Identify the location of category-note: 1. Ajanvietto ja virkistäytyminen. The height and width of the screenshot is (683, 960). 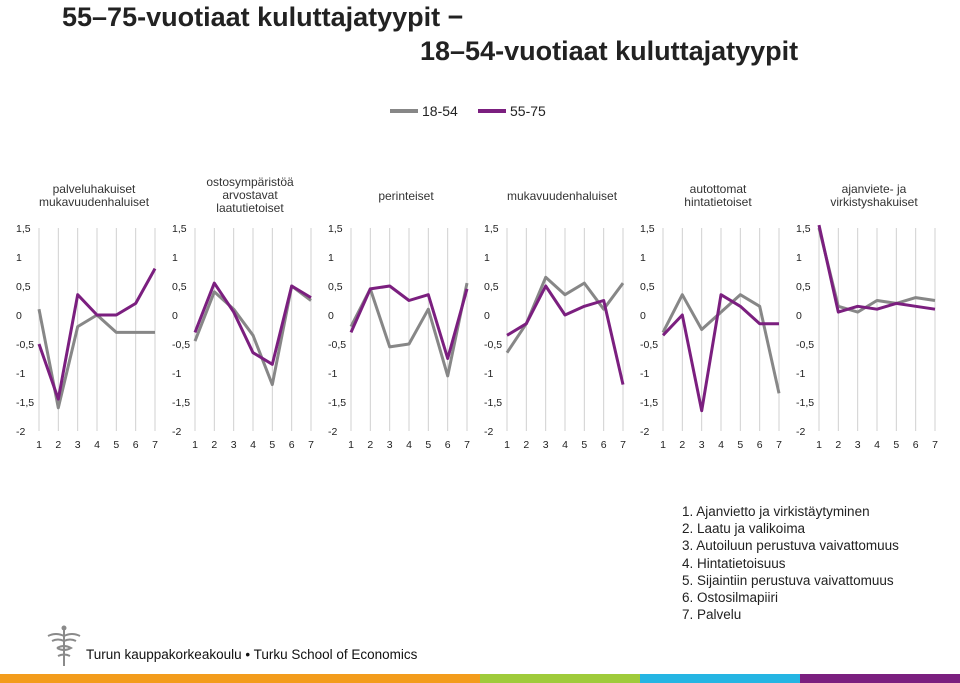
(776, 511).